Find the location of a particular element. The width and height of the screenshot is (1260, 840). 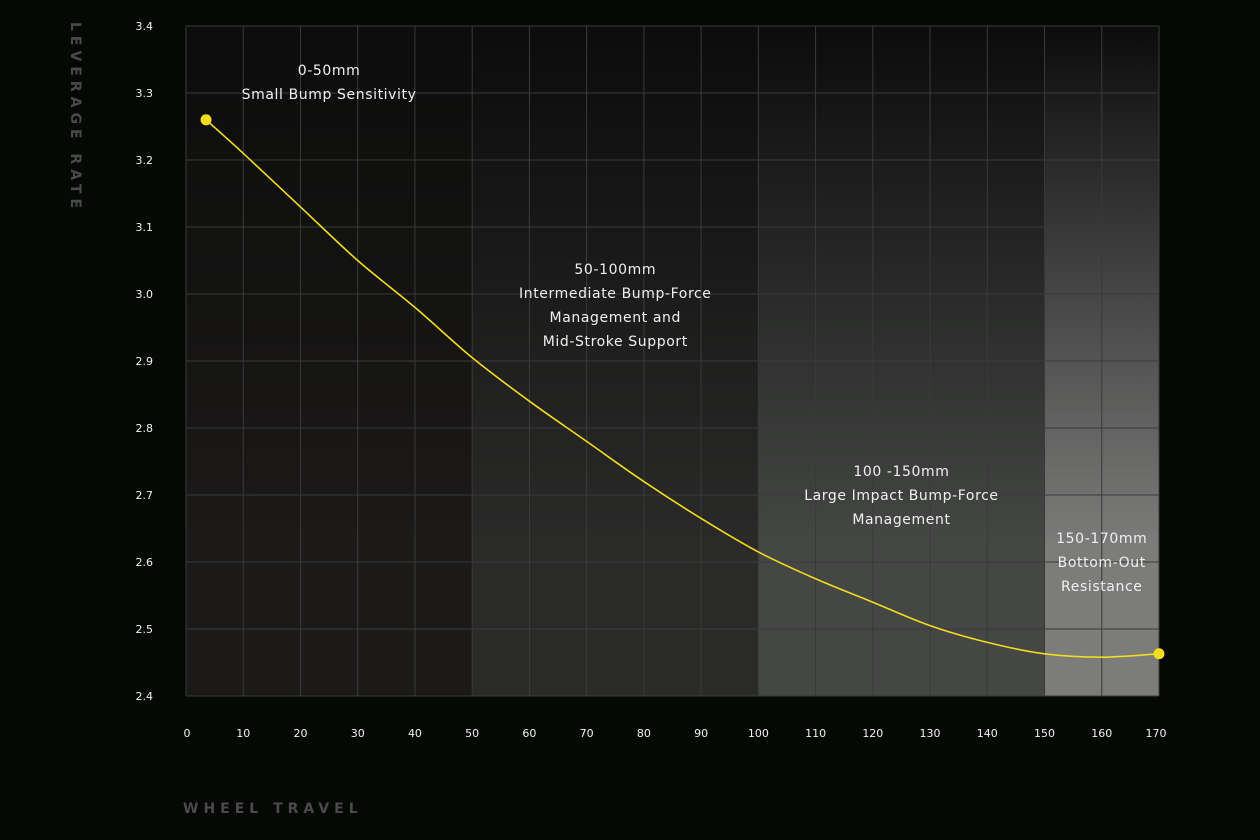

end-point is located at coordinates (1159, 654).